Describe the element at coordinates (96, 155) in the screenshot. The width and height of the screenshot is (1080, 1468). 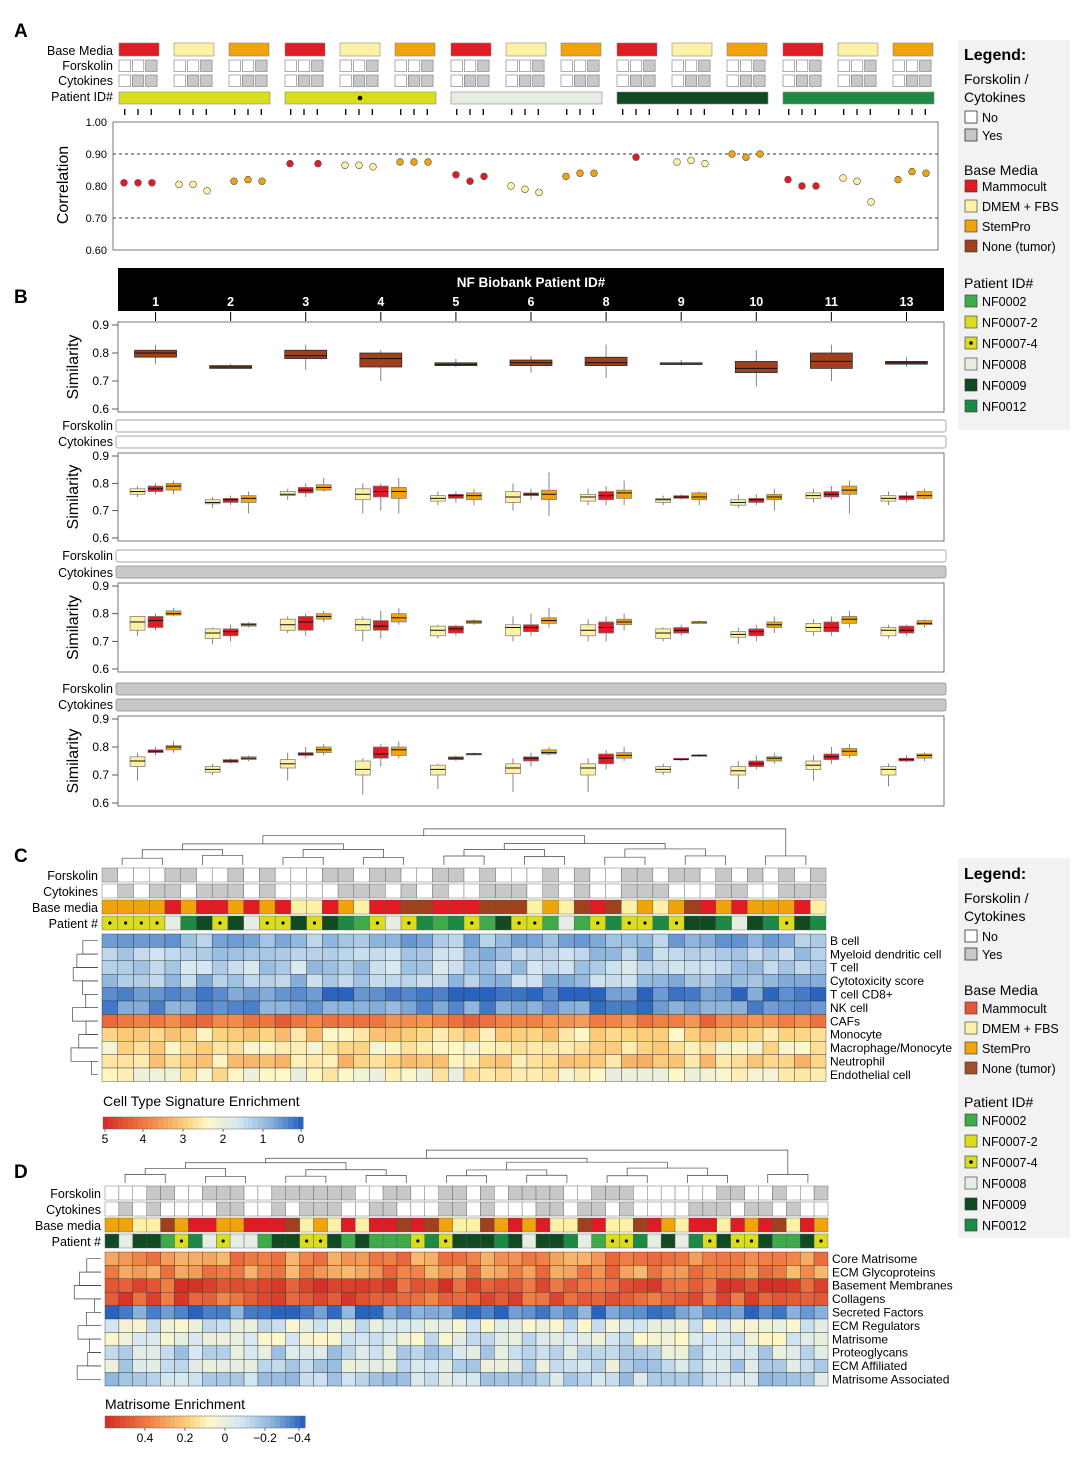
I see `a-ytick: 0.90` at that location.